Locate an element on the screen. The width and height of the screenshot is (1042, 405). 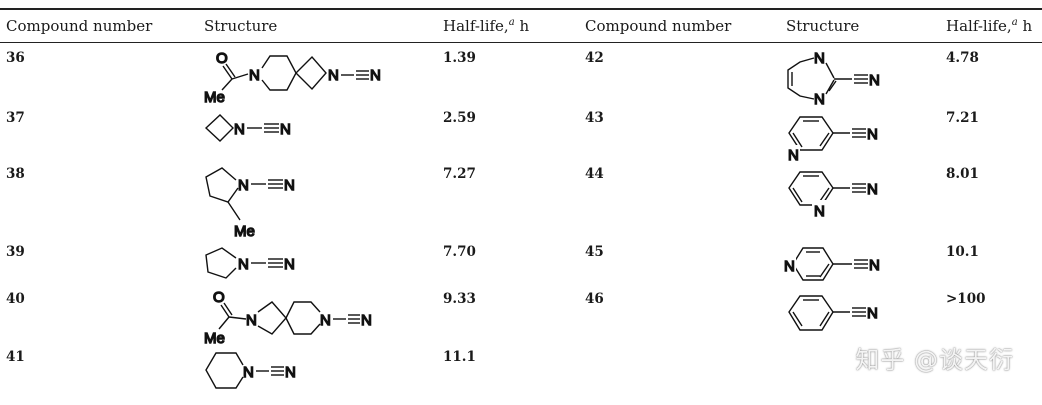
structure-41: N N is located at coordinates (251, 370).